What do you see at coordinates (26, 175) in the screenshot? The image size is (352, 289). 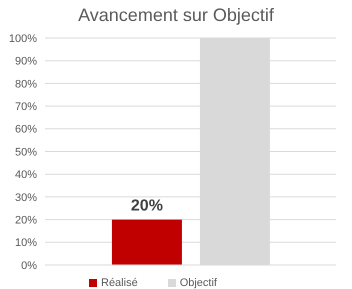 I see `y-tick-label: 40%` at bounding box center [26, 175].